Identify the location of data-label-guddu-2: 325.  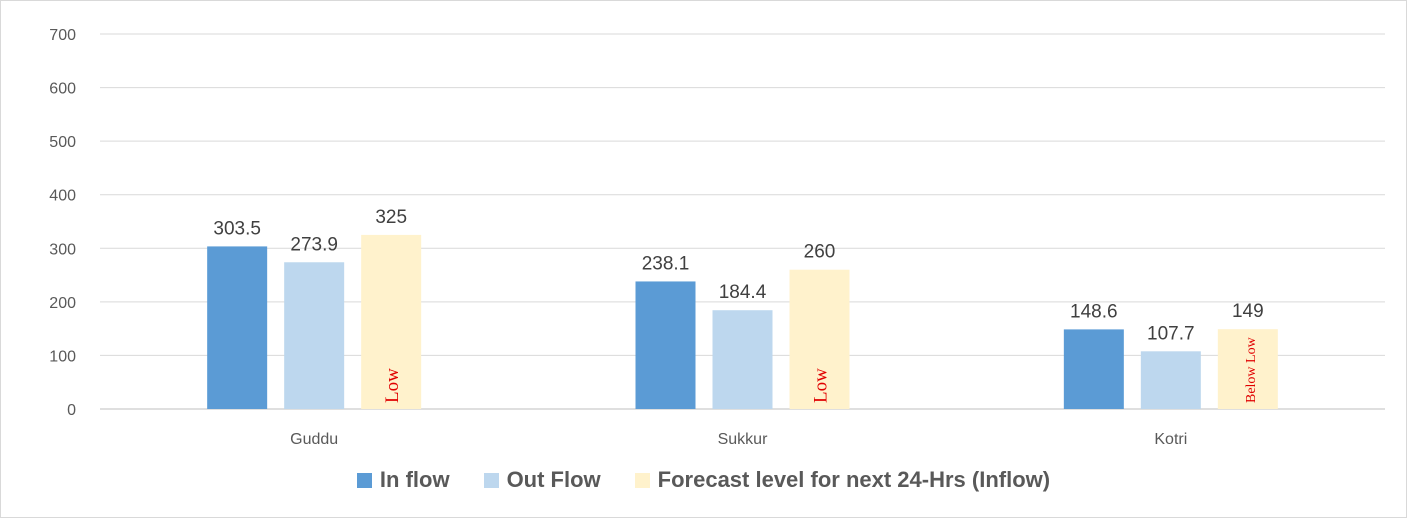
(391, 217).